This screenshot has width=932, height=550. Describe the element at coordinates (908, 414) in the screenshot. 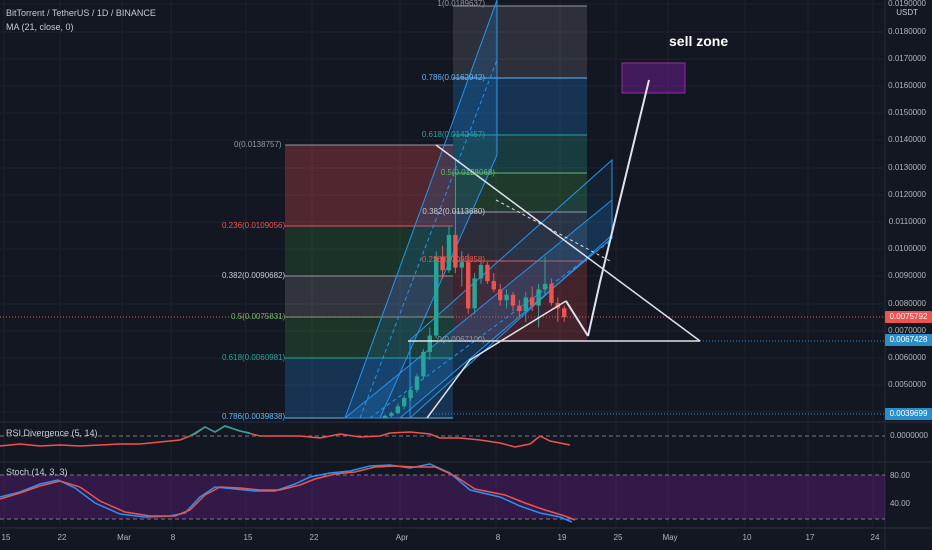

I see `price-tag: 0.0039699` at that location.